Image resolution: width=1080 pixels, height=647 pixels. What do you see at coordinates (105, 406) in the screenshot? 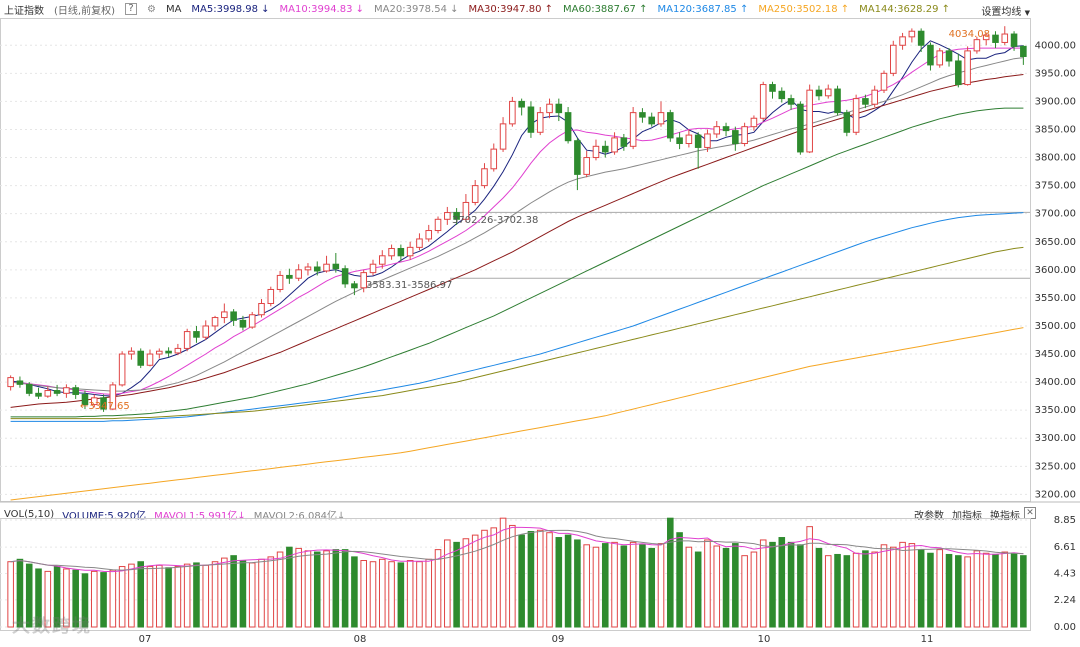
I see `low-annotation: ←3347.65` at bounding box center [105, 406].